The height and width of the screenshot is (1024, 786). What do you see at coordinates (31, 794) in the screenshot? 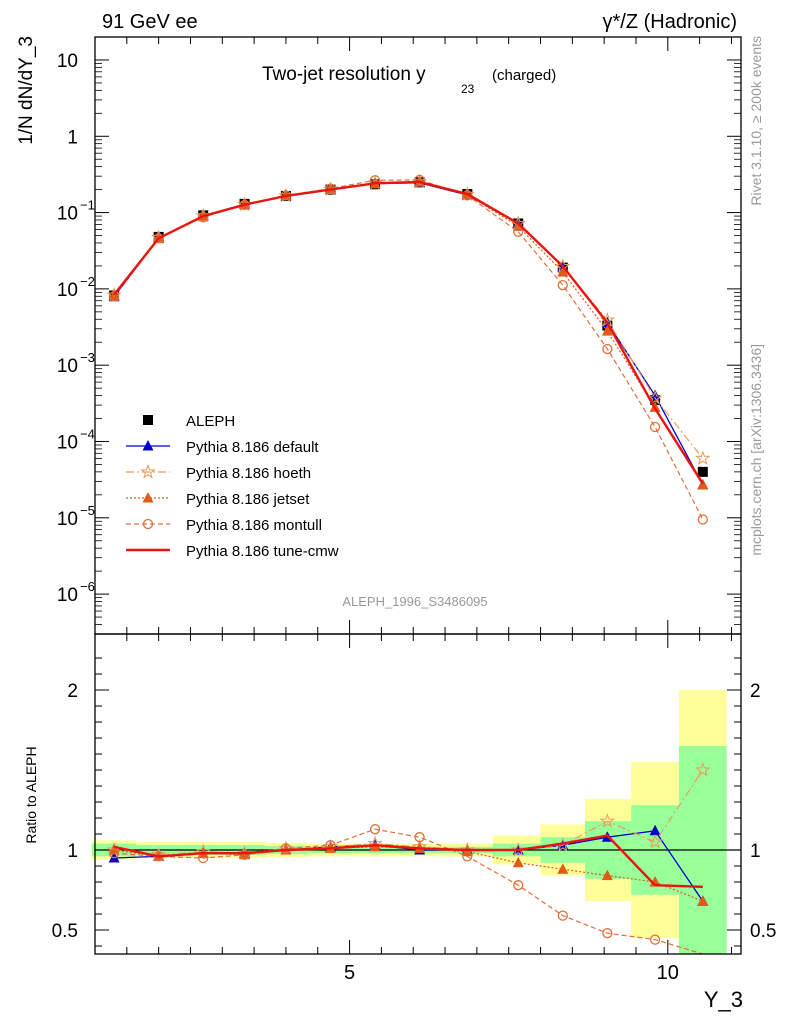
I see `ratio-ylabel: Ratio to ALEPH` at bounding box center [31, 794].